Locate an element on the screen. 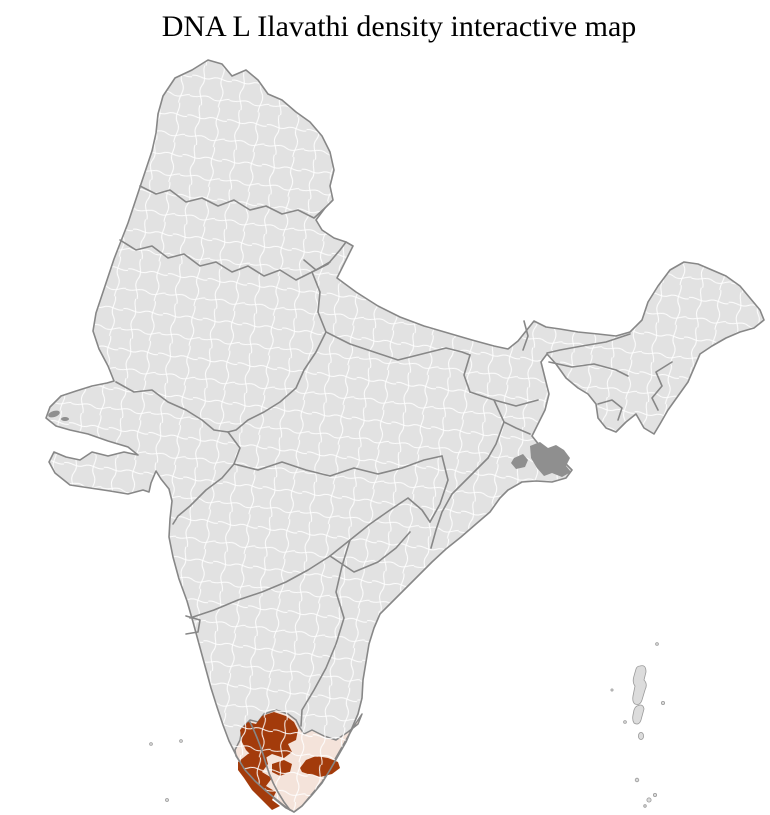 The image size is (770, 815). lakshadweep-islands is located at coordinates (166, 770).